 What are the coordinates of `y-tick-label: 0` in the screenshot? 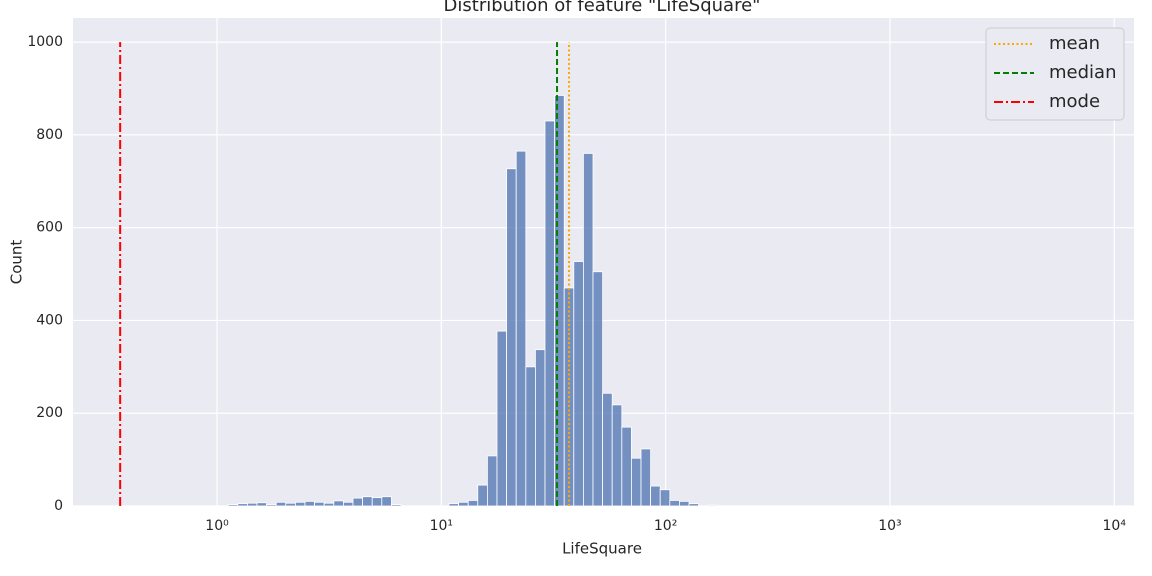 It's located at (58, 506).